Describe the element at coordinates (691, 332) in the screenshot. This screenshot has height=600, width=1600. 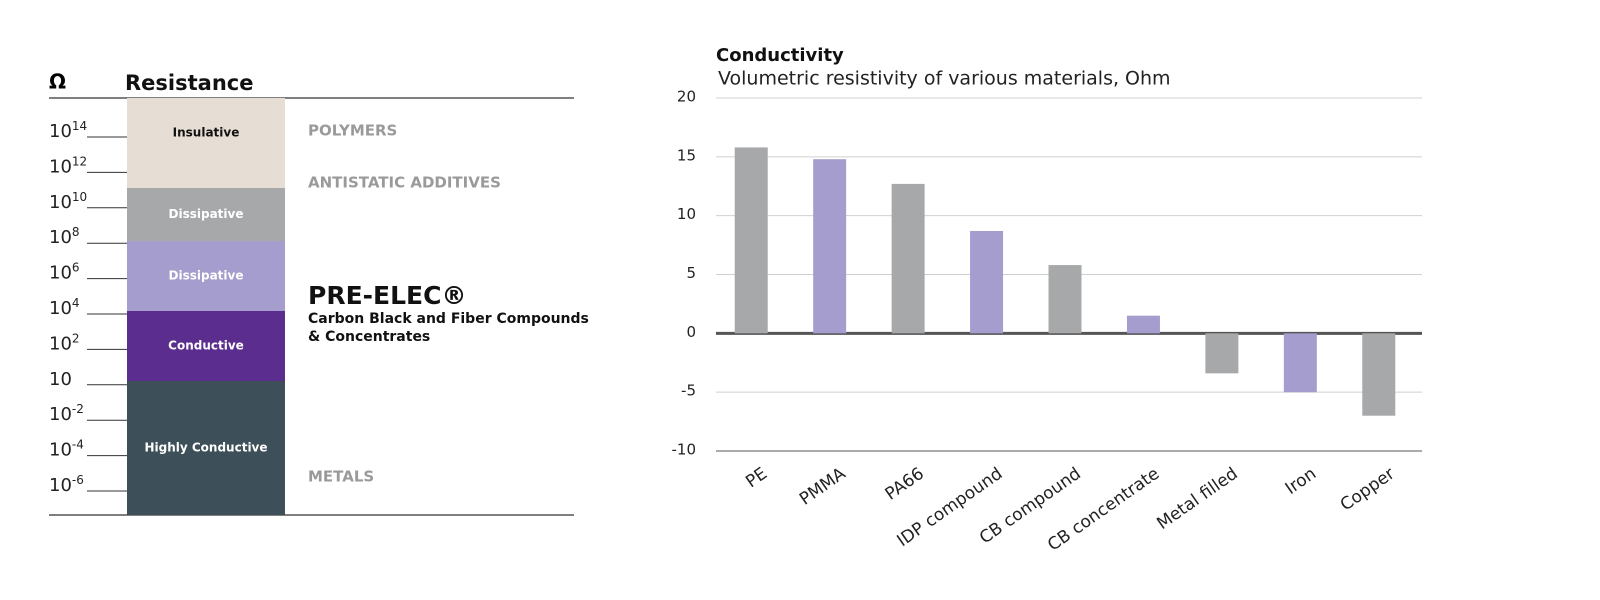
I see `y-tick-label: 0` at that location.